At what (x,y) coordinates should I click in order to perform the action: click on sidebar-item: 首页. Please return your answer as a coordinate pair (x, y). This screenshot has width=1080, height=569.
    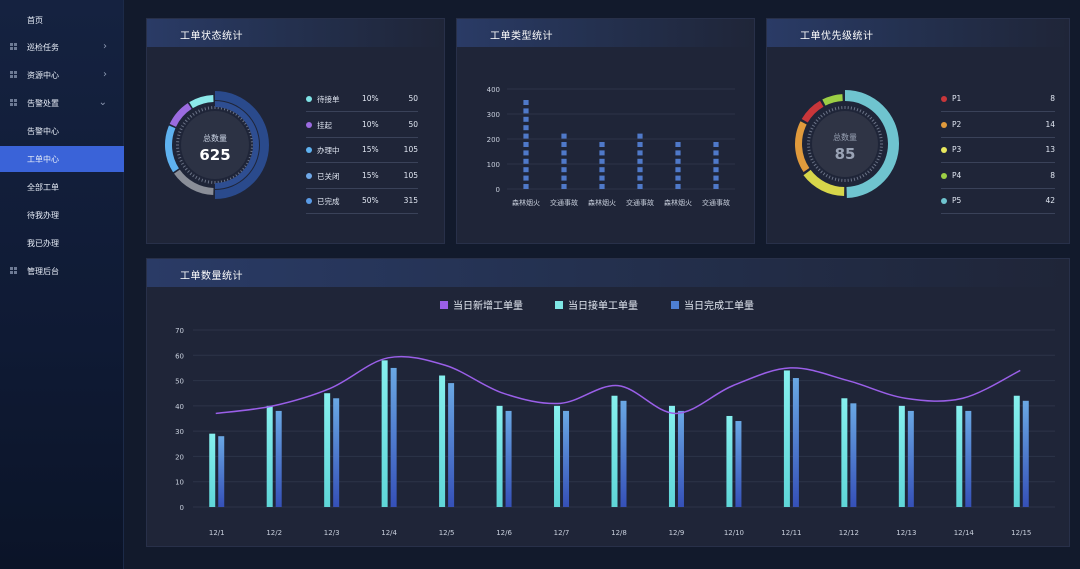
    Looking at the image, I should click on (62, 20).